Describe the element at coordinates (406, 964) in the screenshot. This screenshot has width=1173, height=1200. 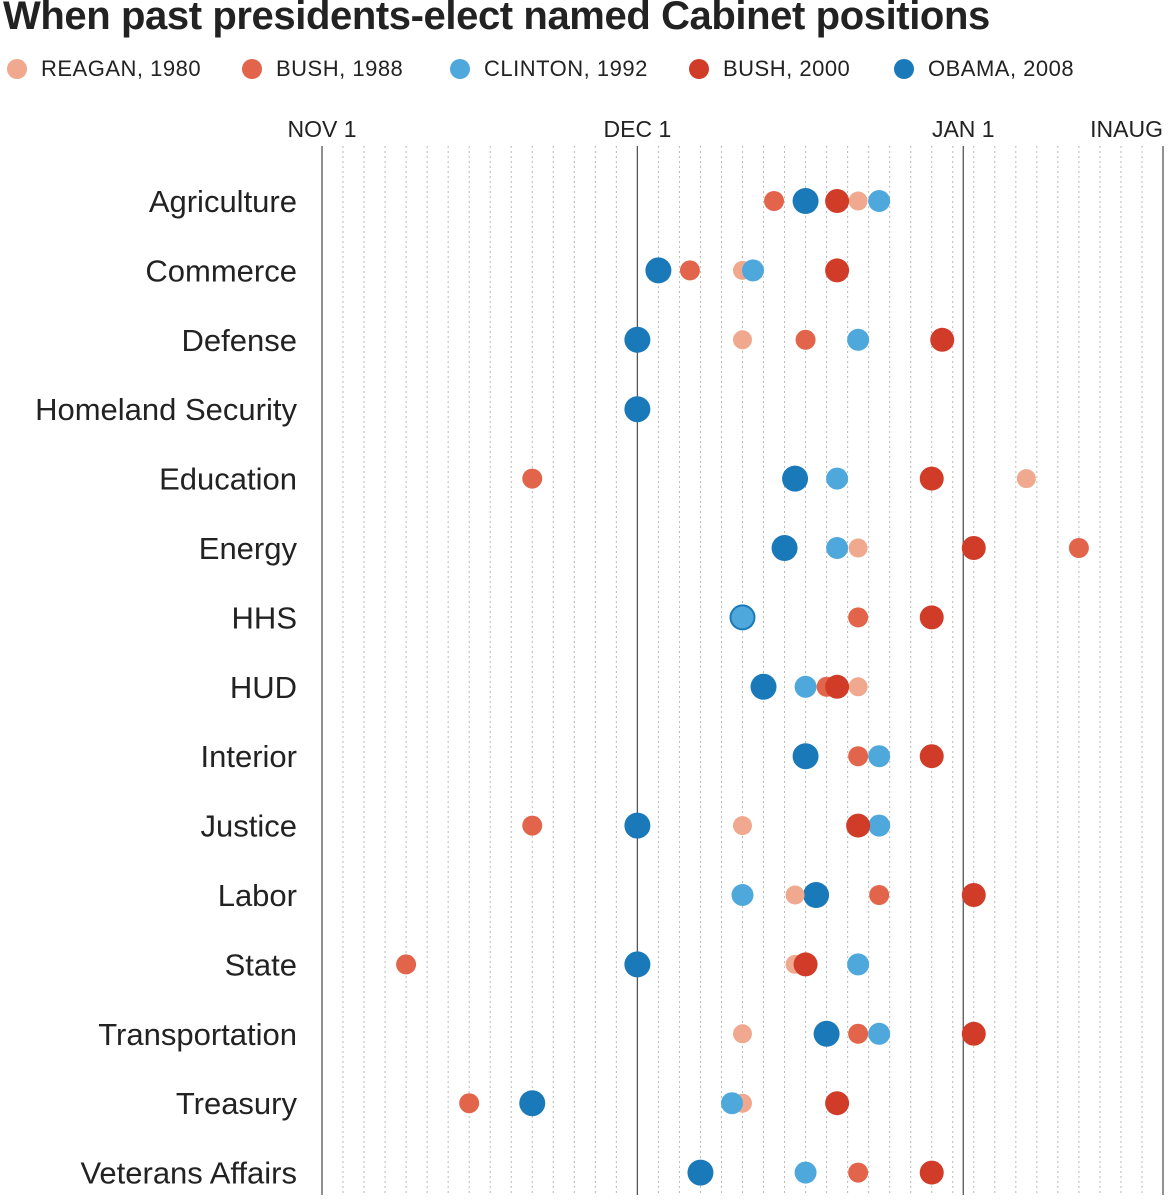
I see `dot-state-bush-1988` at that location.